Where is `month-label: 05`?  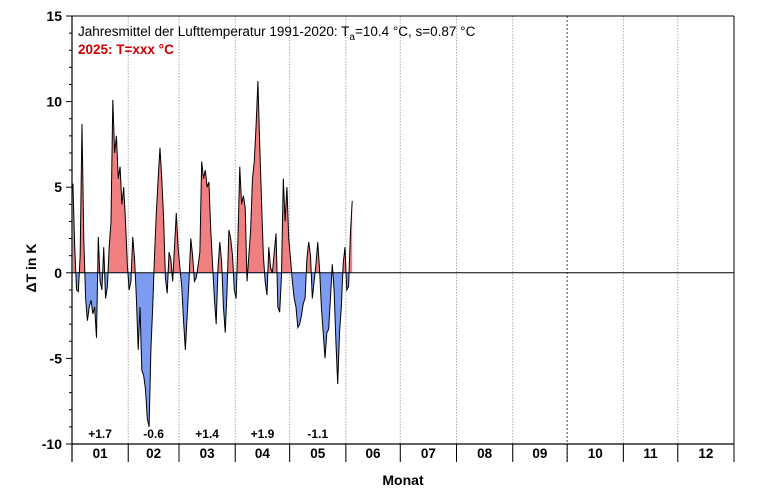
month-label: 05 is located at coordinates (318, 453).